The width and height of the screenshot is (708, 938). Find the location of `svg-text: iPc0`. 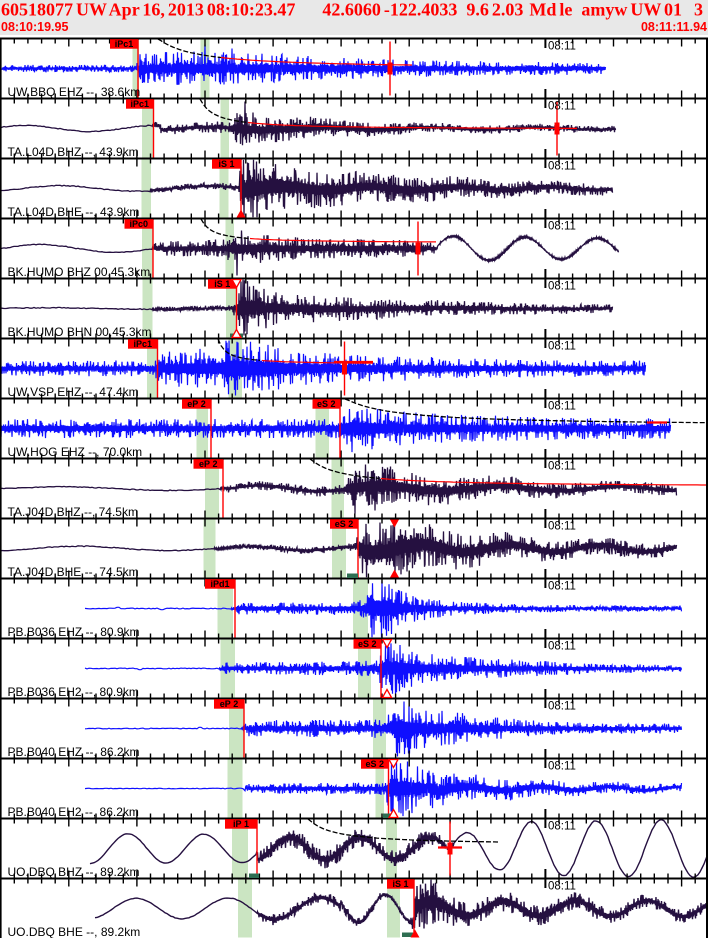

svg-text: iPc0 is located at coordinates (139, 224).